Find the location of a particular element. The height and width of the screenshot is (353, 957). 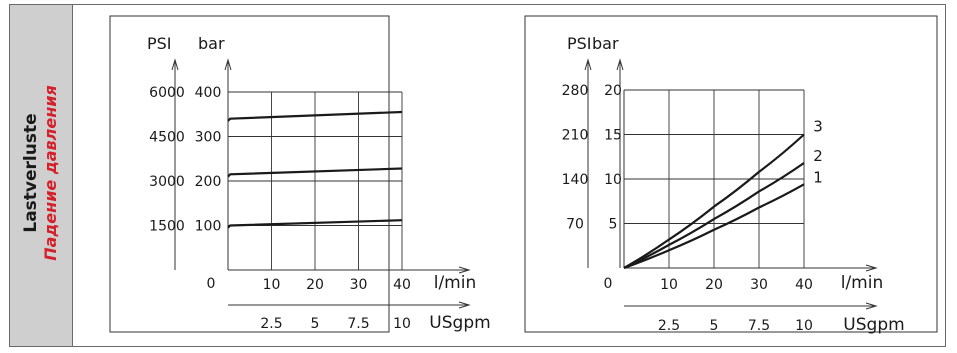

chart1-bar-tick-label: 200 is located at coordinates (208, 182).